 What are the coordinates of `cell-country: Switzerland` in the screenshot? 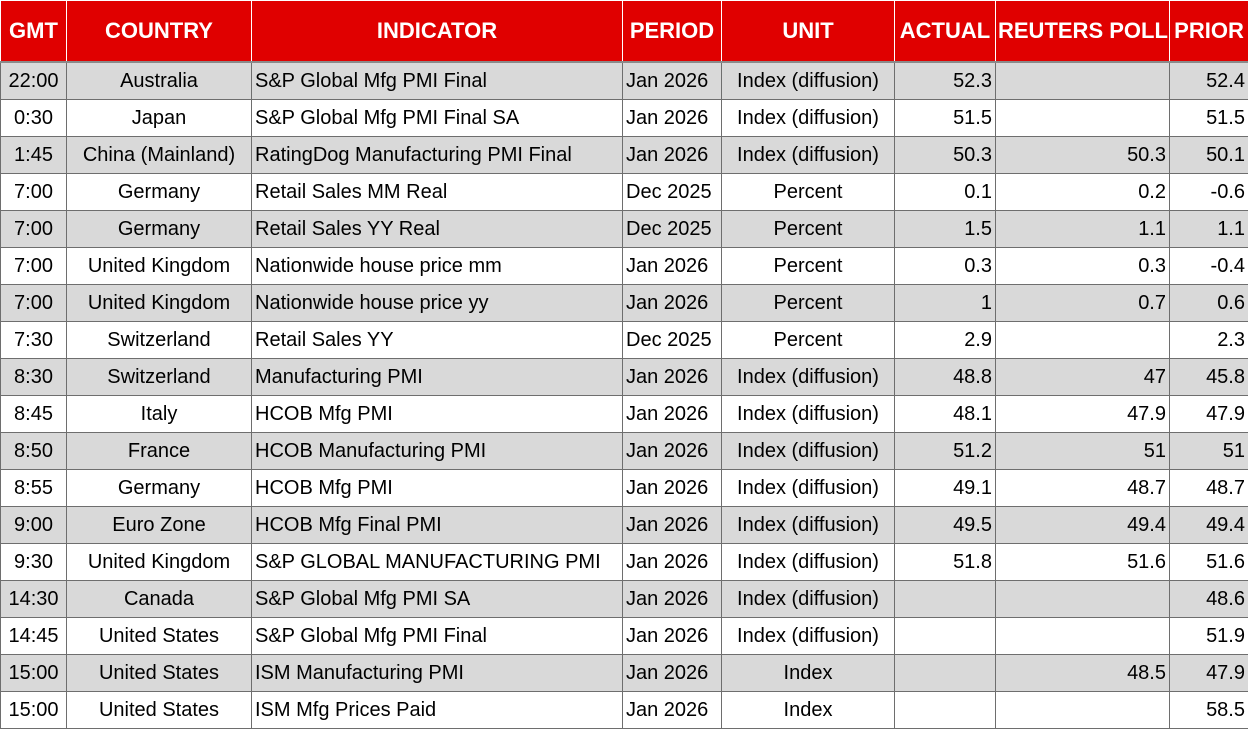 It's located at (159, 377).